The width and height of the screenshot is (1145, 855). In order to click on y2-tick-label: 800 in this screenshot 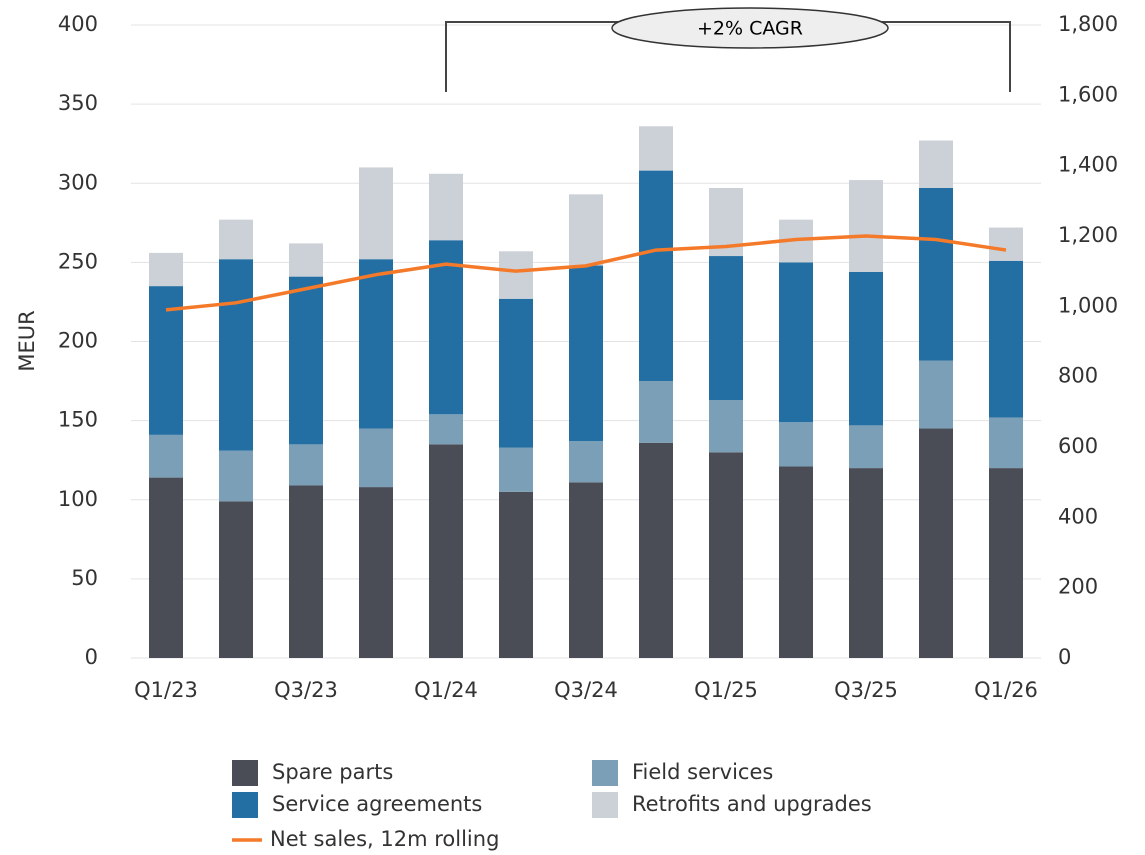, I will do `click(1078, 376)`.